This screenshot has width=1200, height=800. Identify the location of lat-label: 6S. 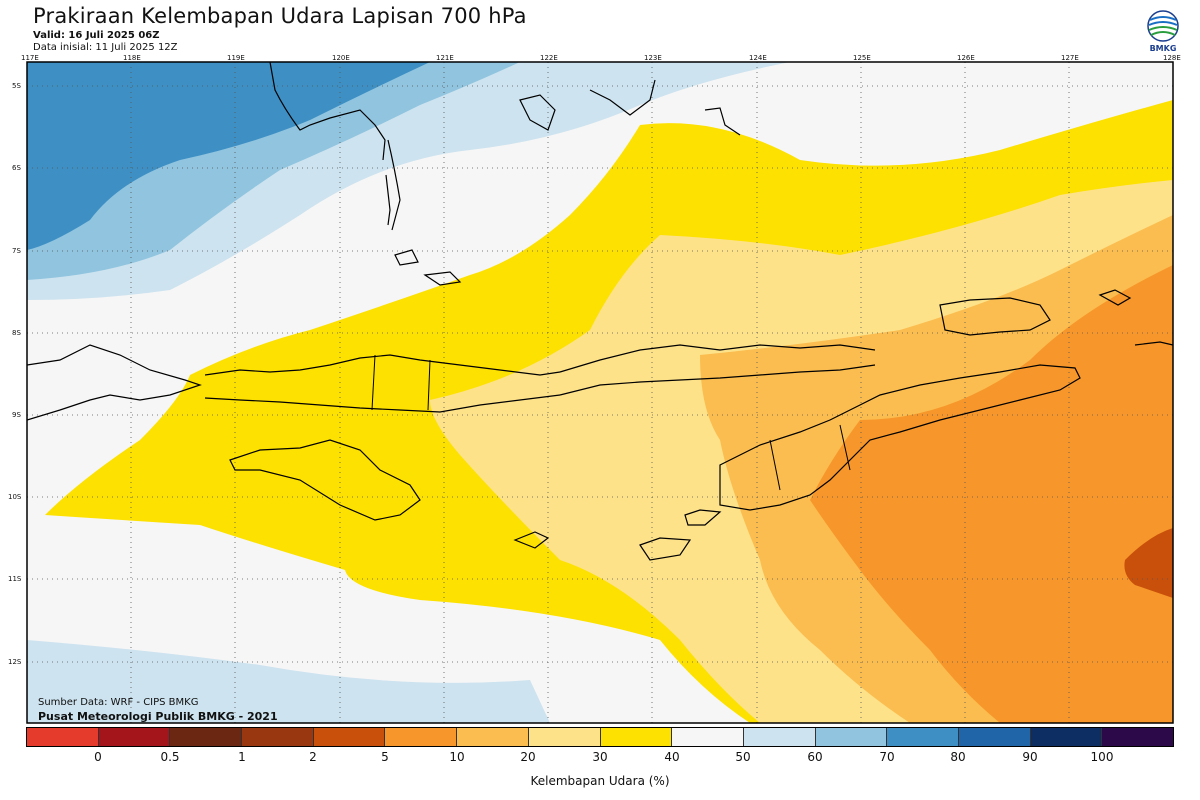
(16, 168).